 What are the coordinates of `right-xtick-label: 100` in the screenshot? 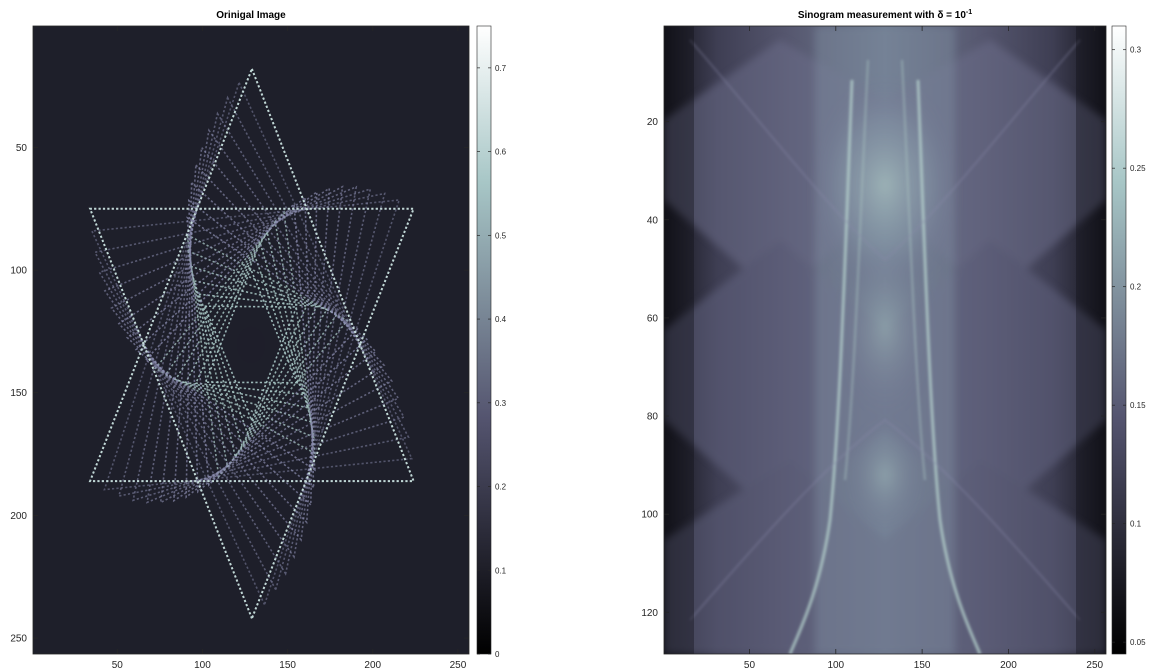 It's located at (835, 664).